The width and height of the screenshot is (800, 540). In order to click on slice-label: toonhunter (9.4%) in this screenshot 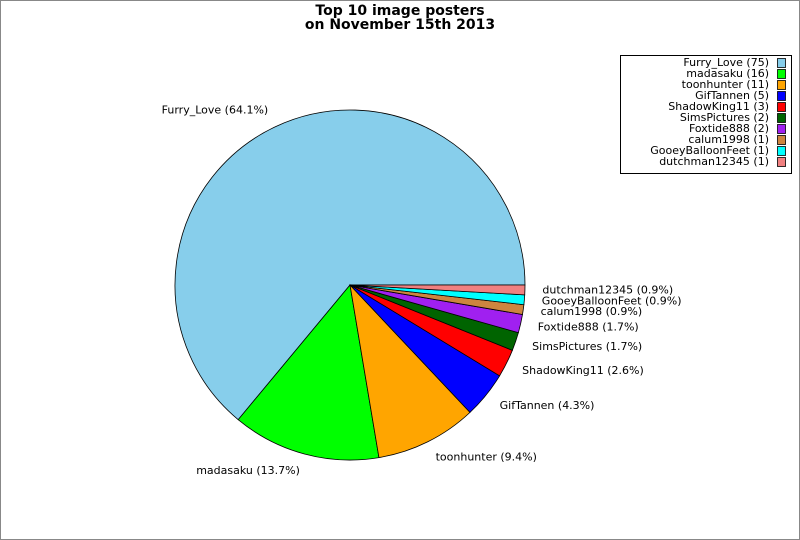, I will do `click(486, 456)`.